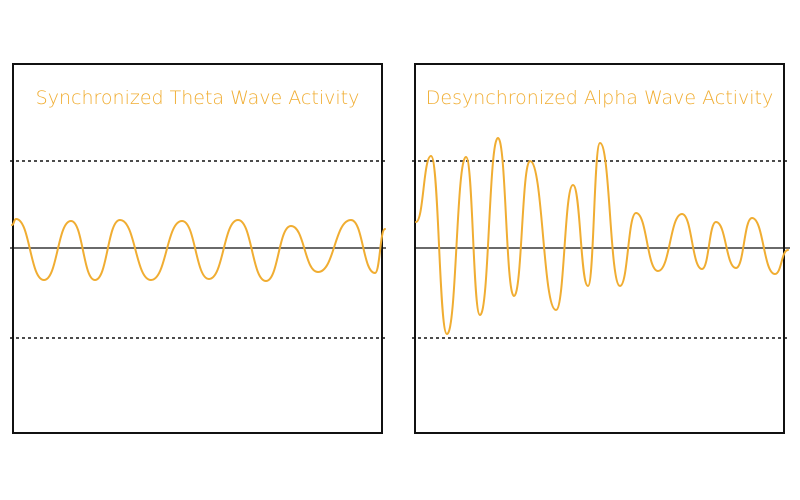 This screenshot has width=800, height=500. Describe the element at coordinates (599, 98) in the screenshot. I see `desynchronized-panel-title: Desynchronized Alpha Wave Activity` at that location.